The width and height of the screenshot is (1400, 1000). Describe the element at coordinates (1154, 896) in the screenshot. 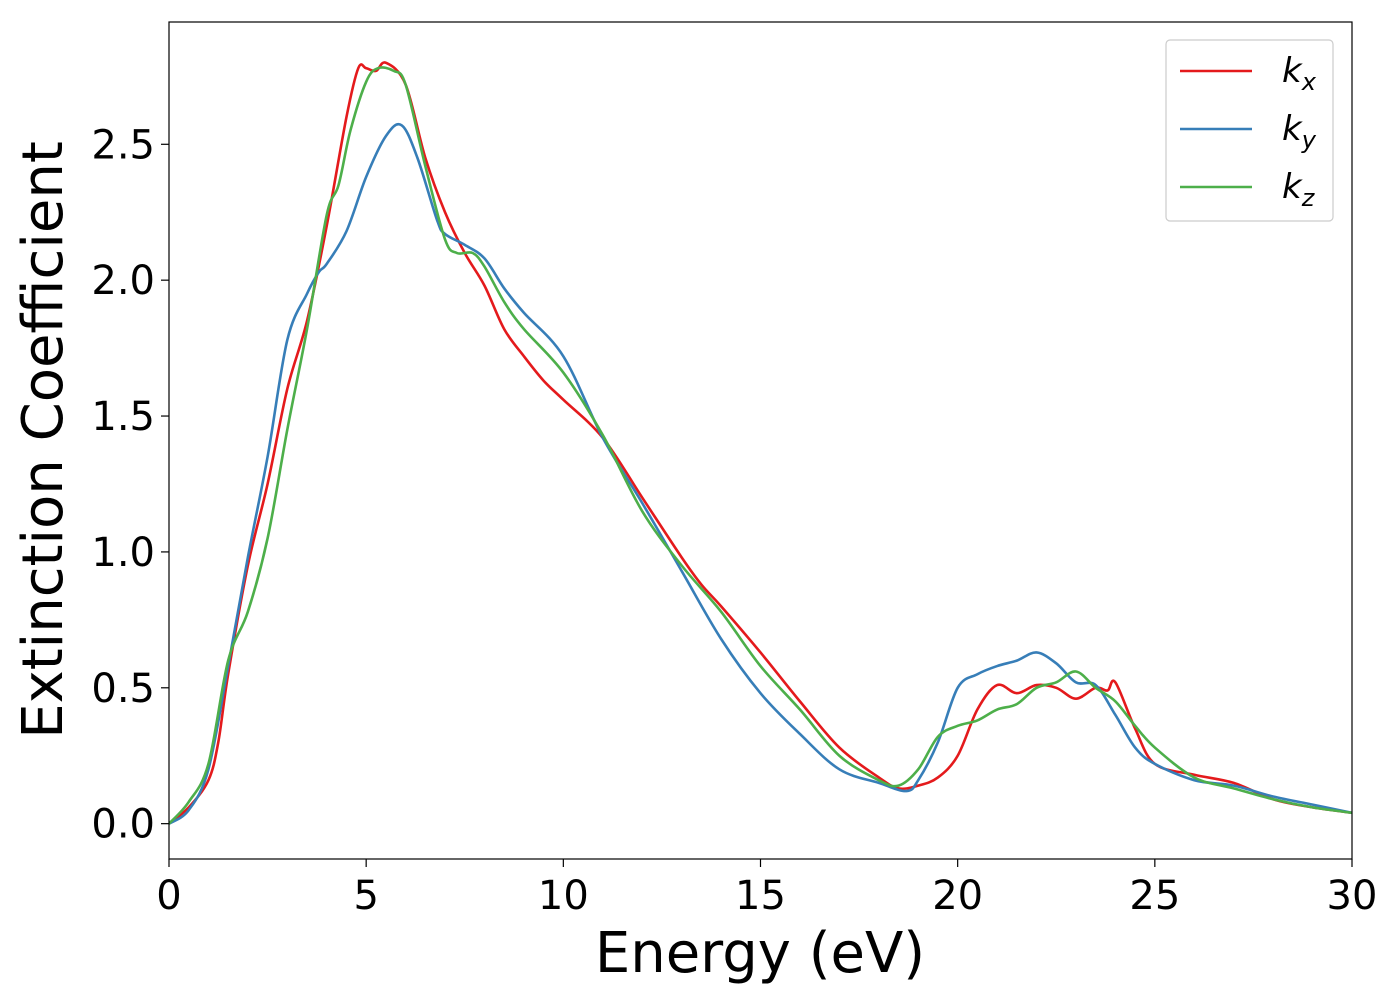

I see `x-tick-label: 25` at that location.